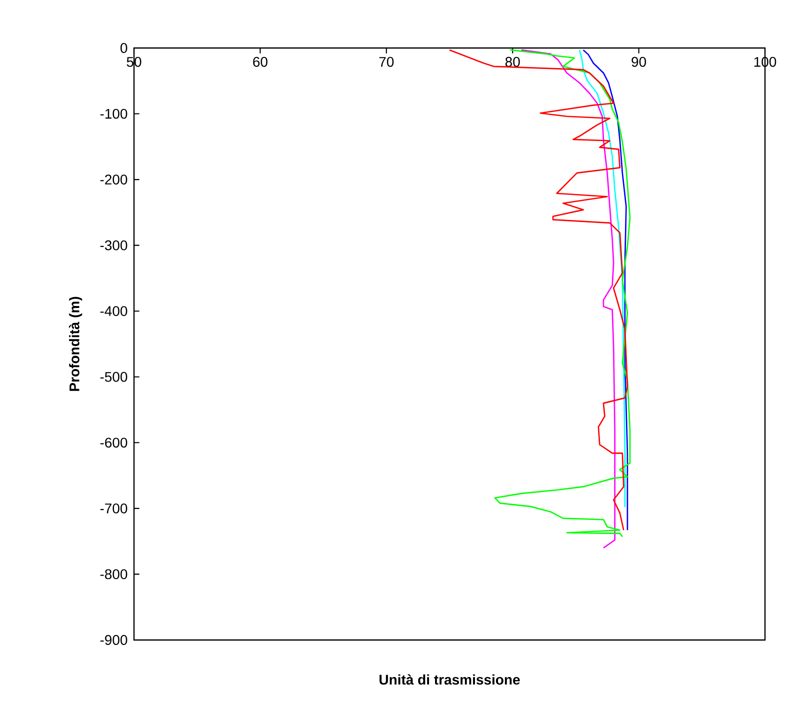  Describe the element at coordinates (75, 343) in the screenshot. I see `y-axis-title: Profondità (m)` at that location.